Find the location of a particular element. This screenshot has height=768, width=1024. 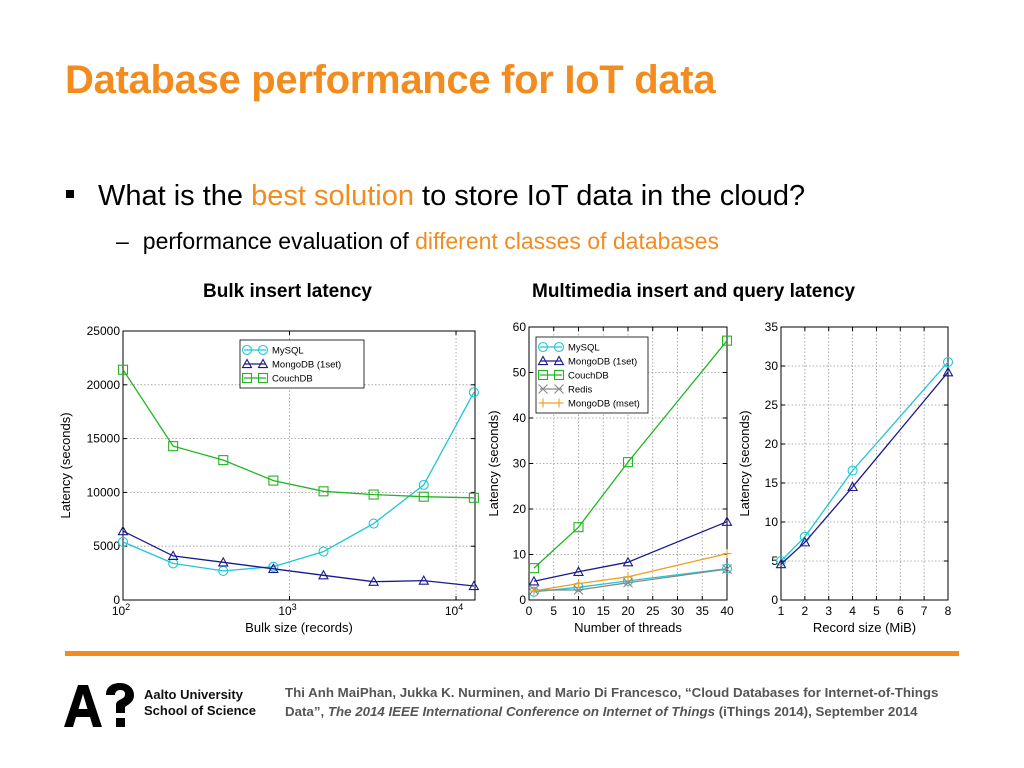

legend-label: Redis is located at coordinates (580, 390).